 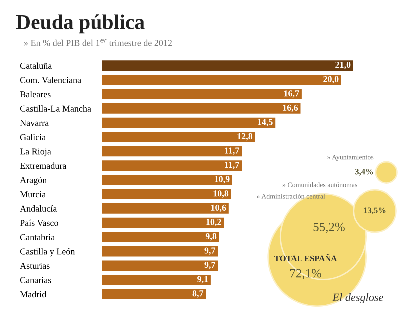 What do you see at coordinates (343, 66) in the screenshot?
I see `data-label: 21,0` at bounding box center [343, 66].